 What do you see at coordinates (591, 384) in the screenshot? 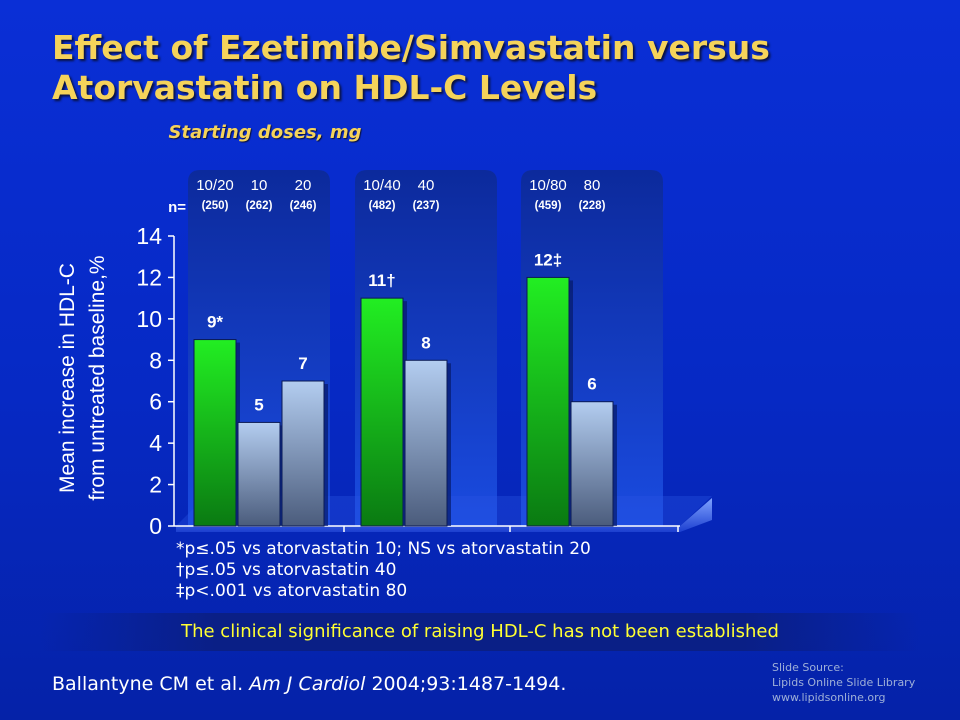
I see `bar-value-label: 6` at bounding box center [591, 384].